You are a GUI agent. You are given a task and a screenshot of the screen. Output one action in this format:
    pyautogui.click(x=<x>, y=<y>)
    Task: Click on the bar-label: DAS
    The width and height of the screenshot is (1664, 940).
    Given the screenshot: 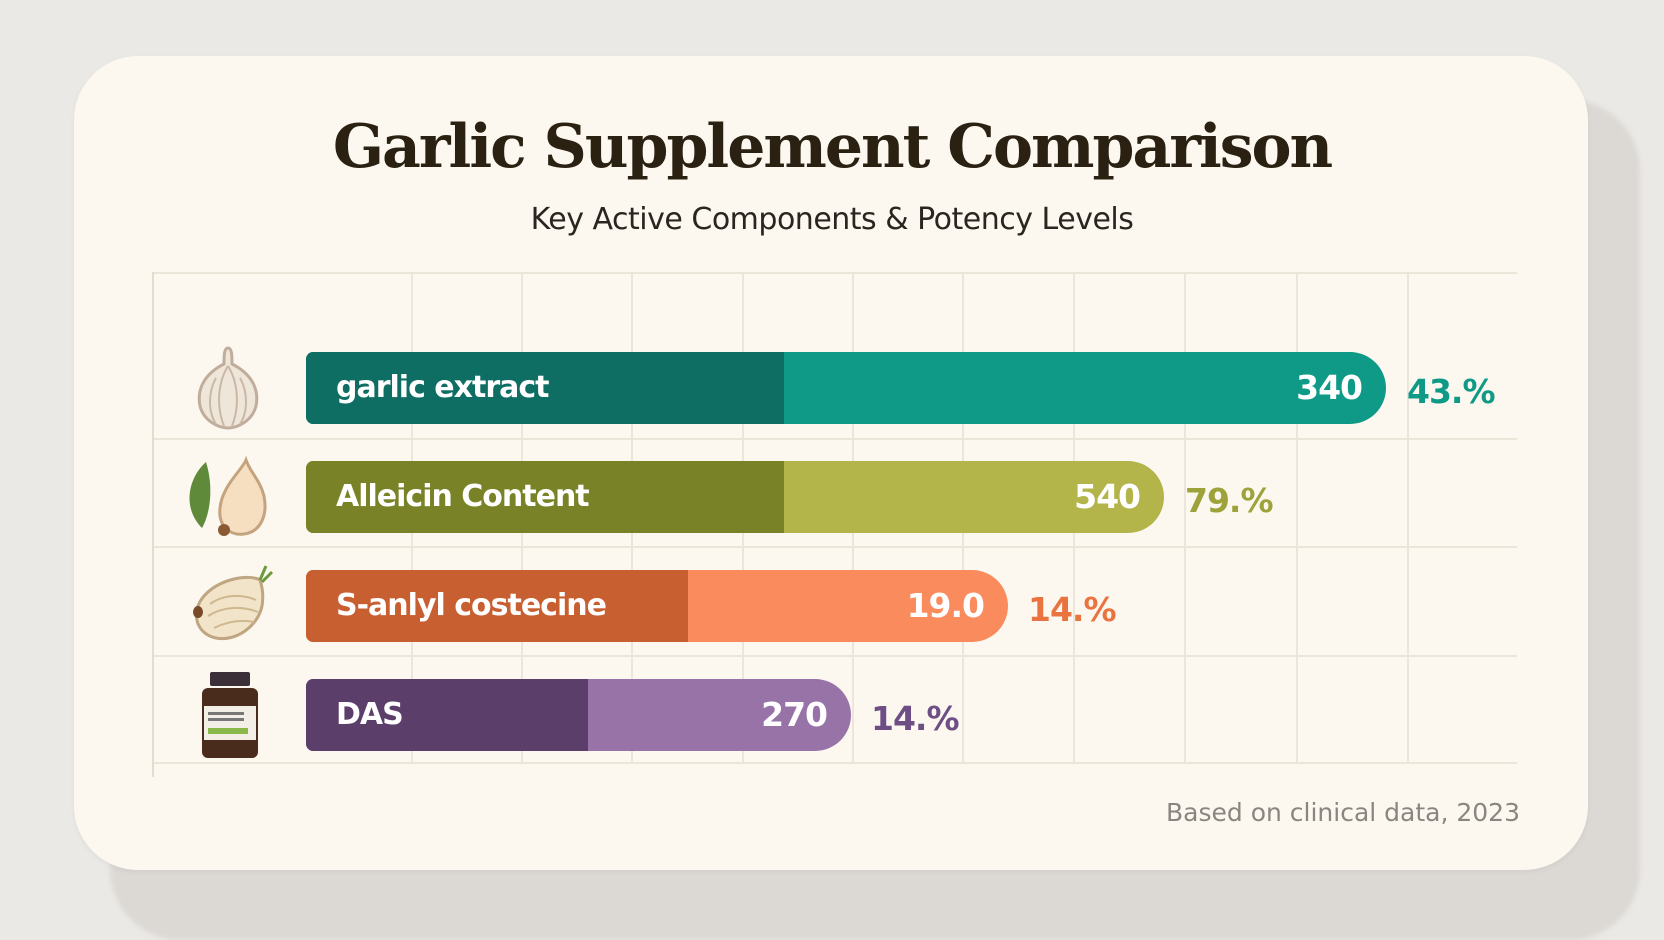 What is the action you would take?
    pyautogui.click(x=370, y=714)
    